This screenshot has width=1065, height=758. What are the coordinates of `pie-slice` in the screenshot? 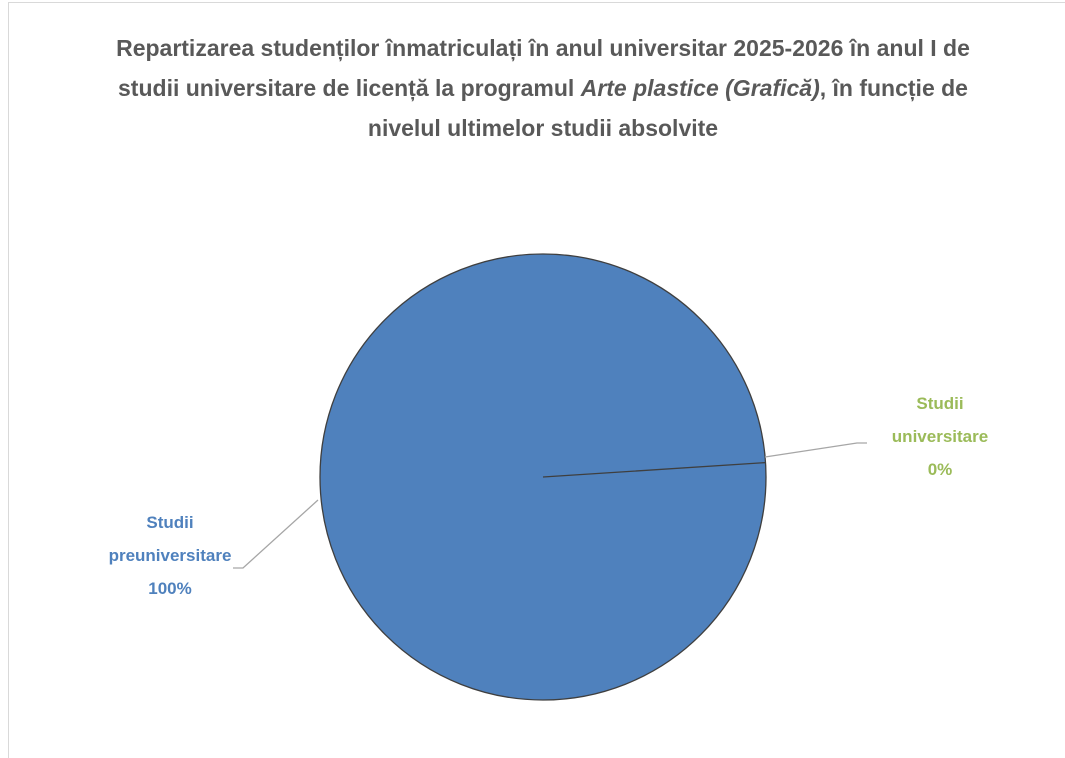 It's located at (654, 469).